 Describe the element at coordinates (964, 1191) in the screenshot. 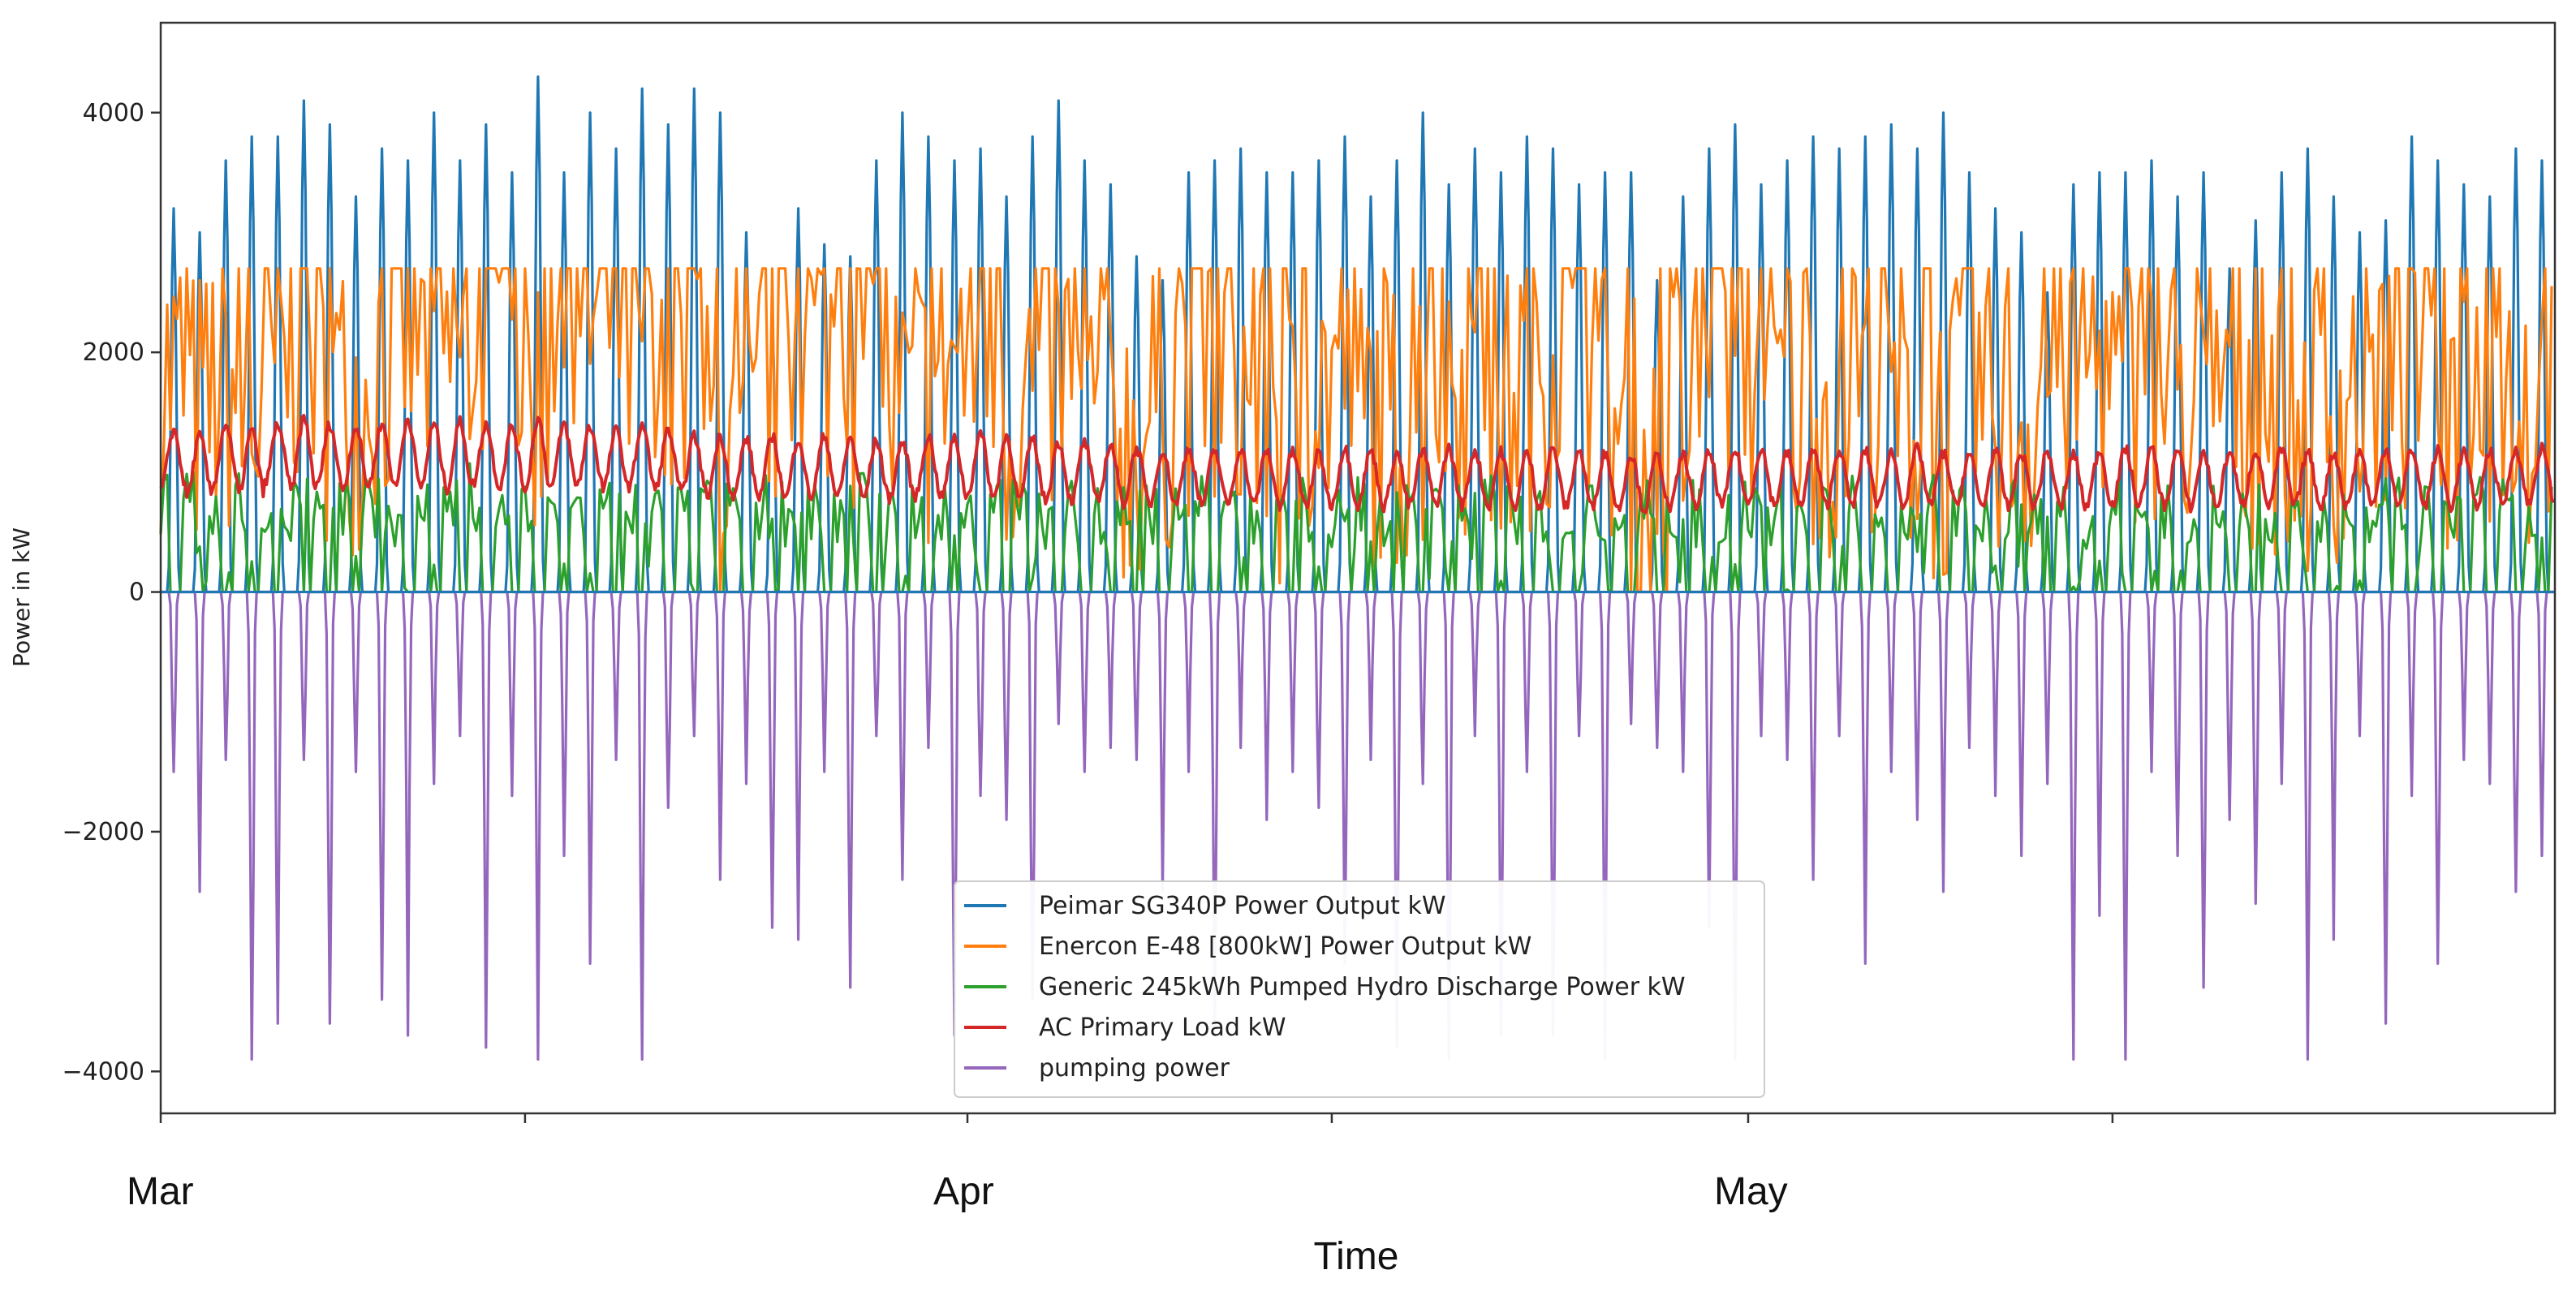

I see `x-month-label: Apr` at that location.